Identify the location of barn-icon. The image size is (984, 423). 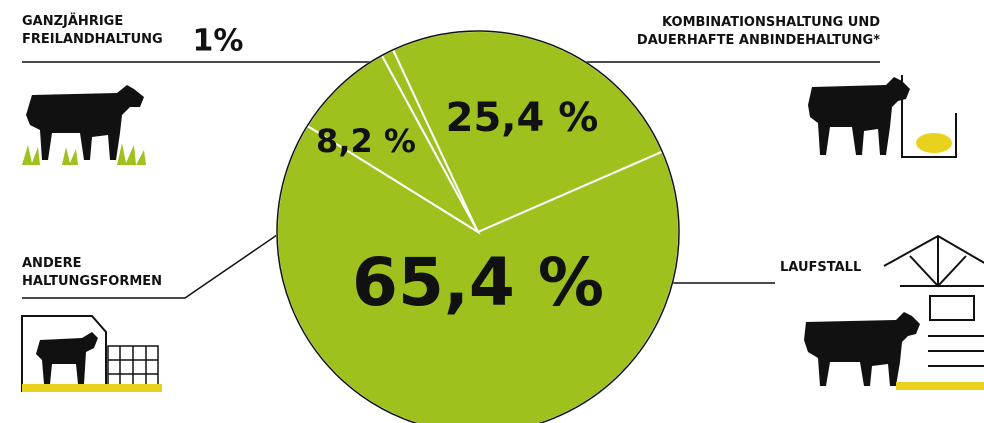
(894, 312).